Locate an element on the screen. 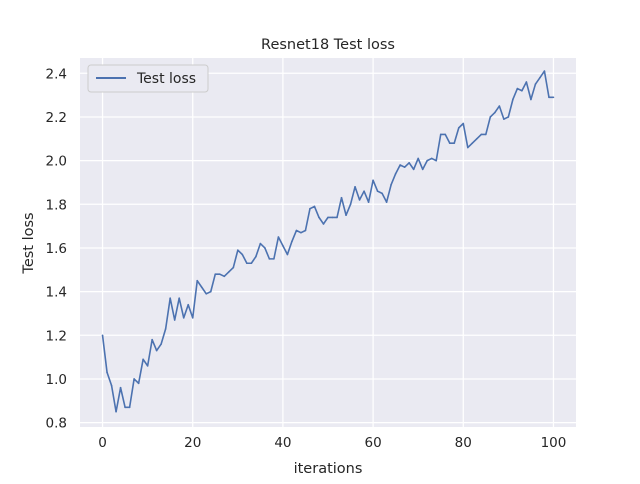 The height and width of the screenshot is (484, 640). y-tick-label: 0.8 is located at coordinates (56, 424).